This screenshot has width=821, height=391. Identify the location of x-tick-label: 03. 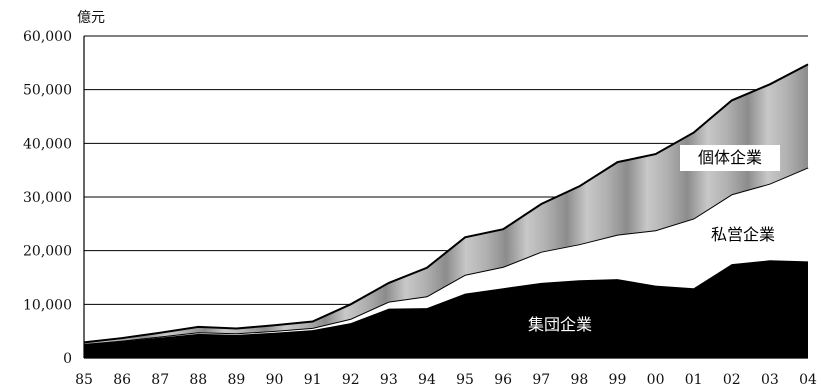
(770, 380).